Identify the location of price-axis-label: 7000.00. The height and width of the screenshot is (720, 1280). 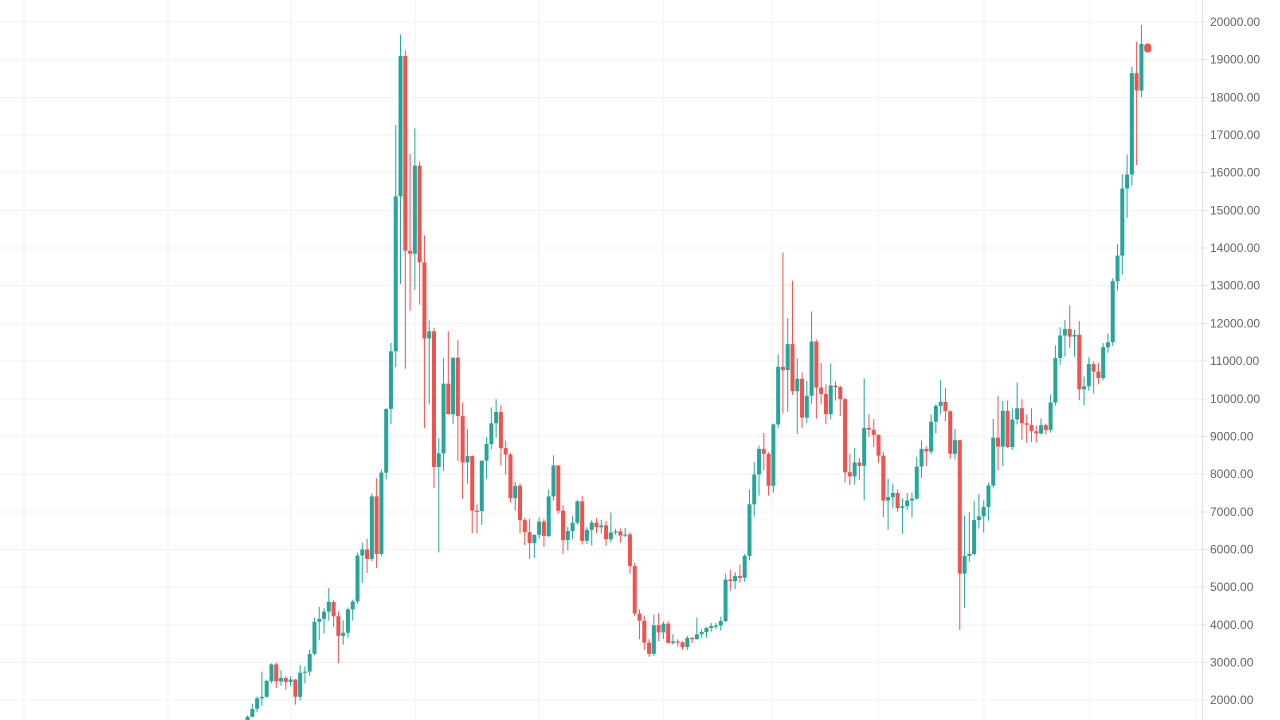
(1232, 512).